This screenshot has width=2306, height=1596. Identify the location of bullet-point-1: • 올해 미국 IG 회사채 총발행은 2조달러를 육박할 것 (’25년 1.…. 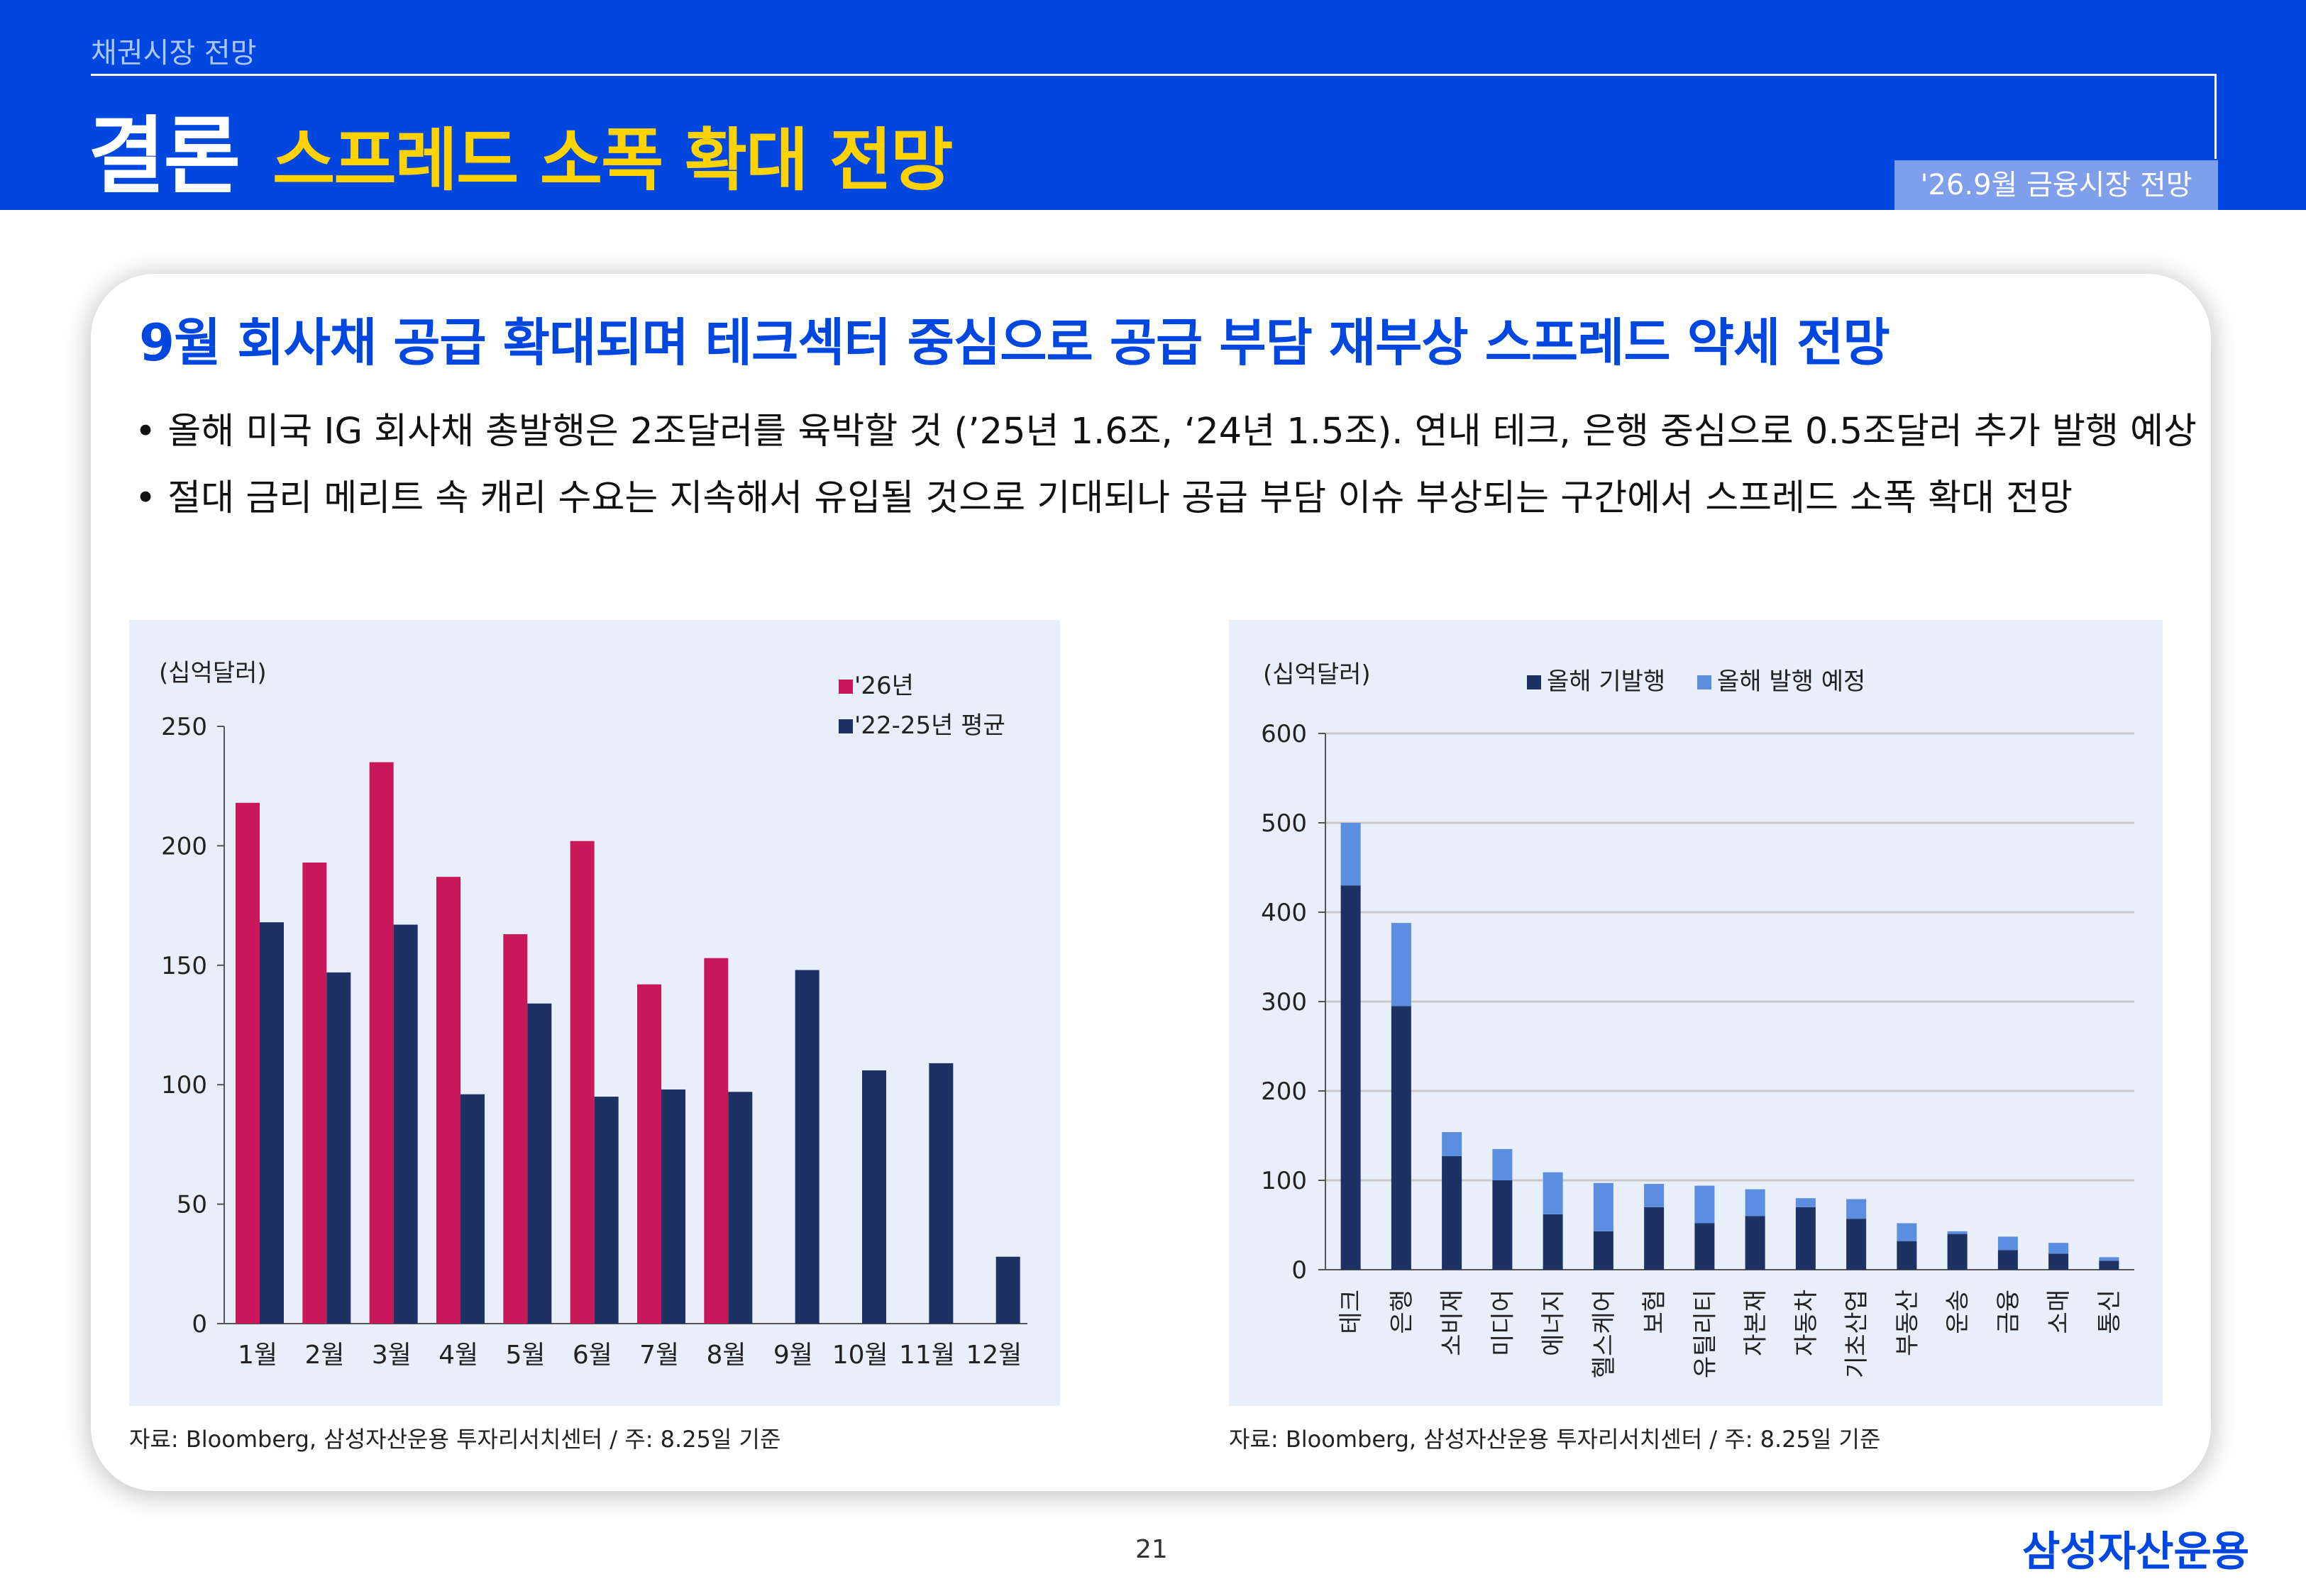
(1166, 432).